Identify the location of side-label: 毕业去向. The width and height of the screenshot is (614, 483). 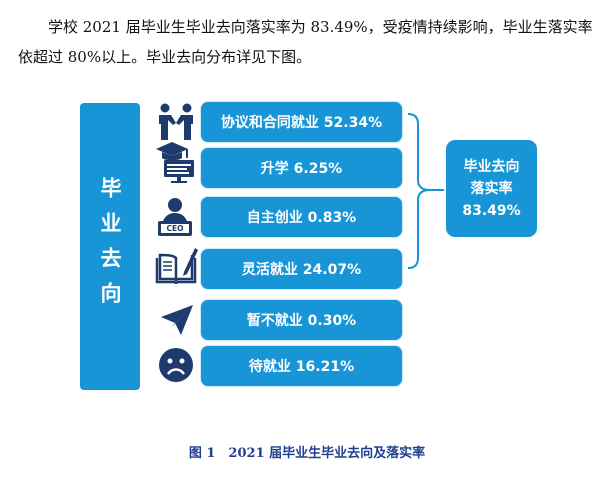
(110, 246).